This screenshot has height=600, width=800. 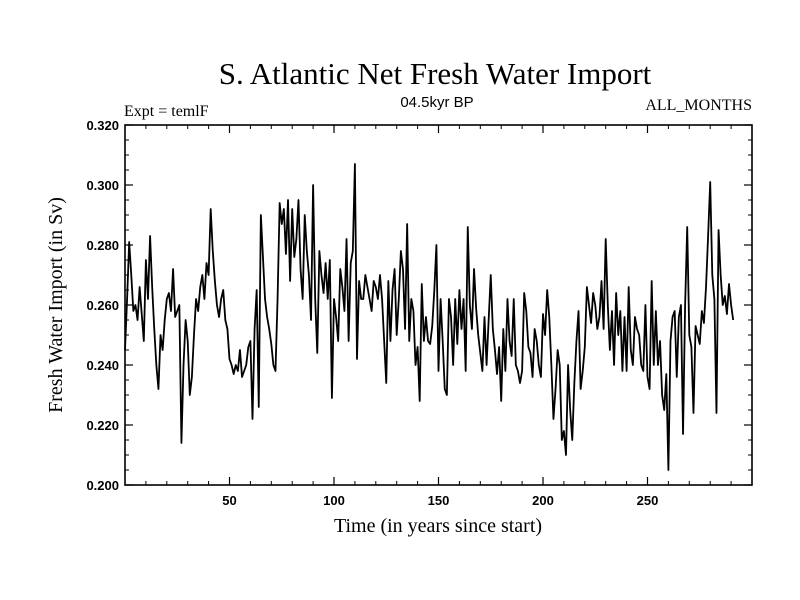 I want to click on chart-title: S. Atlantic Net Fresh Water Import, so click(x=435, y=73).